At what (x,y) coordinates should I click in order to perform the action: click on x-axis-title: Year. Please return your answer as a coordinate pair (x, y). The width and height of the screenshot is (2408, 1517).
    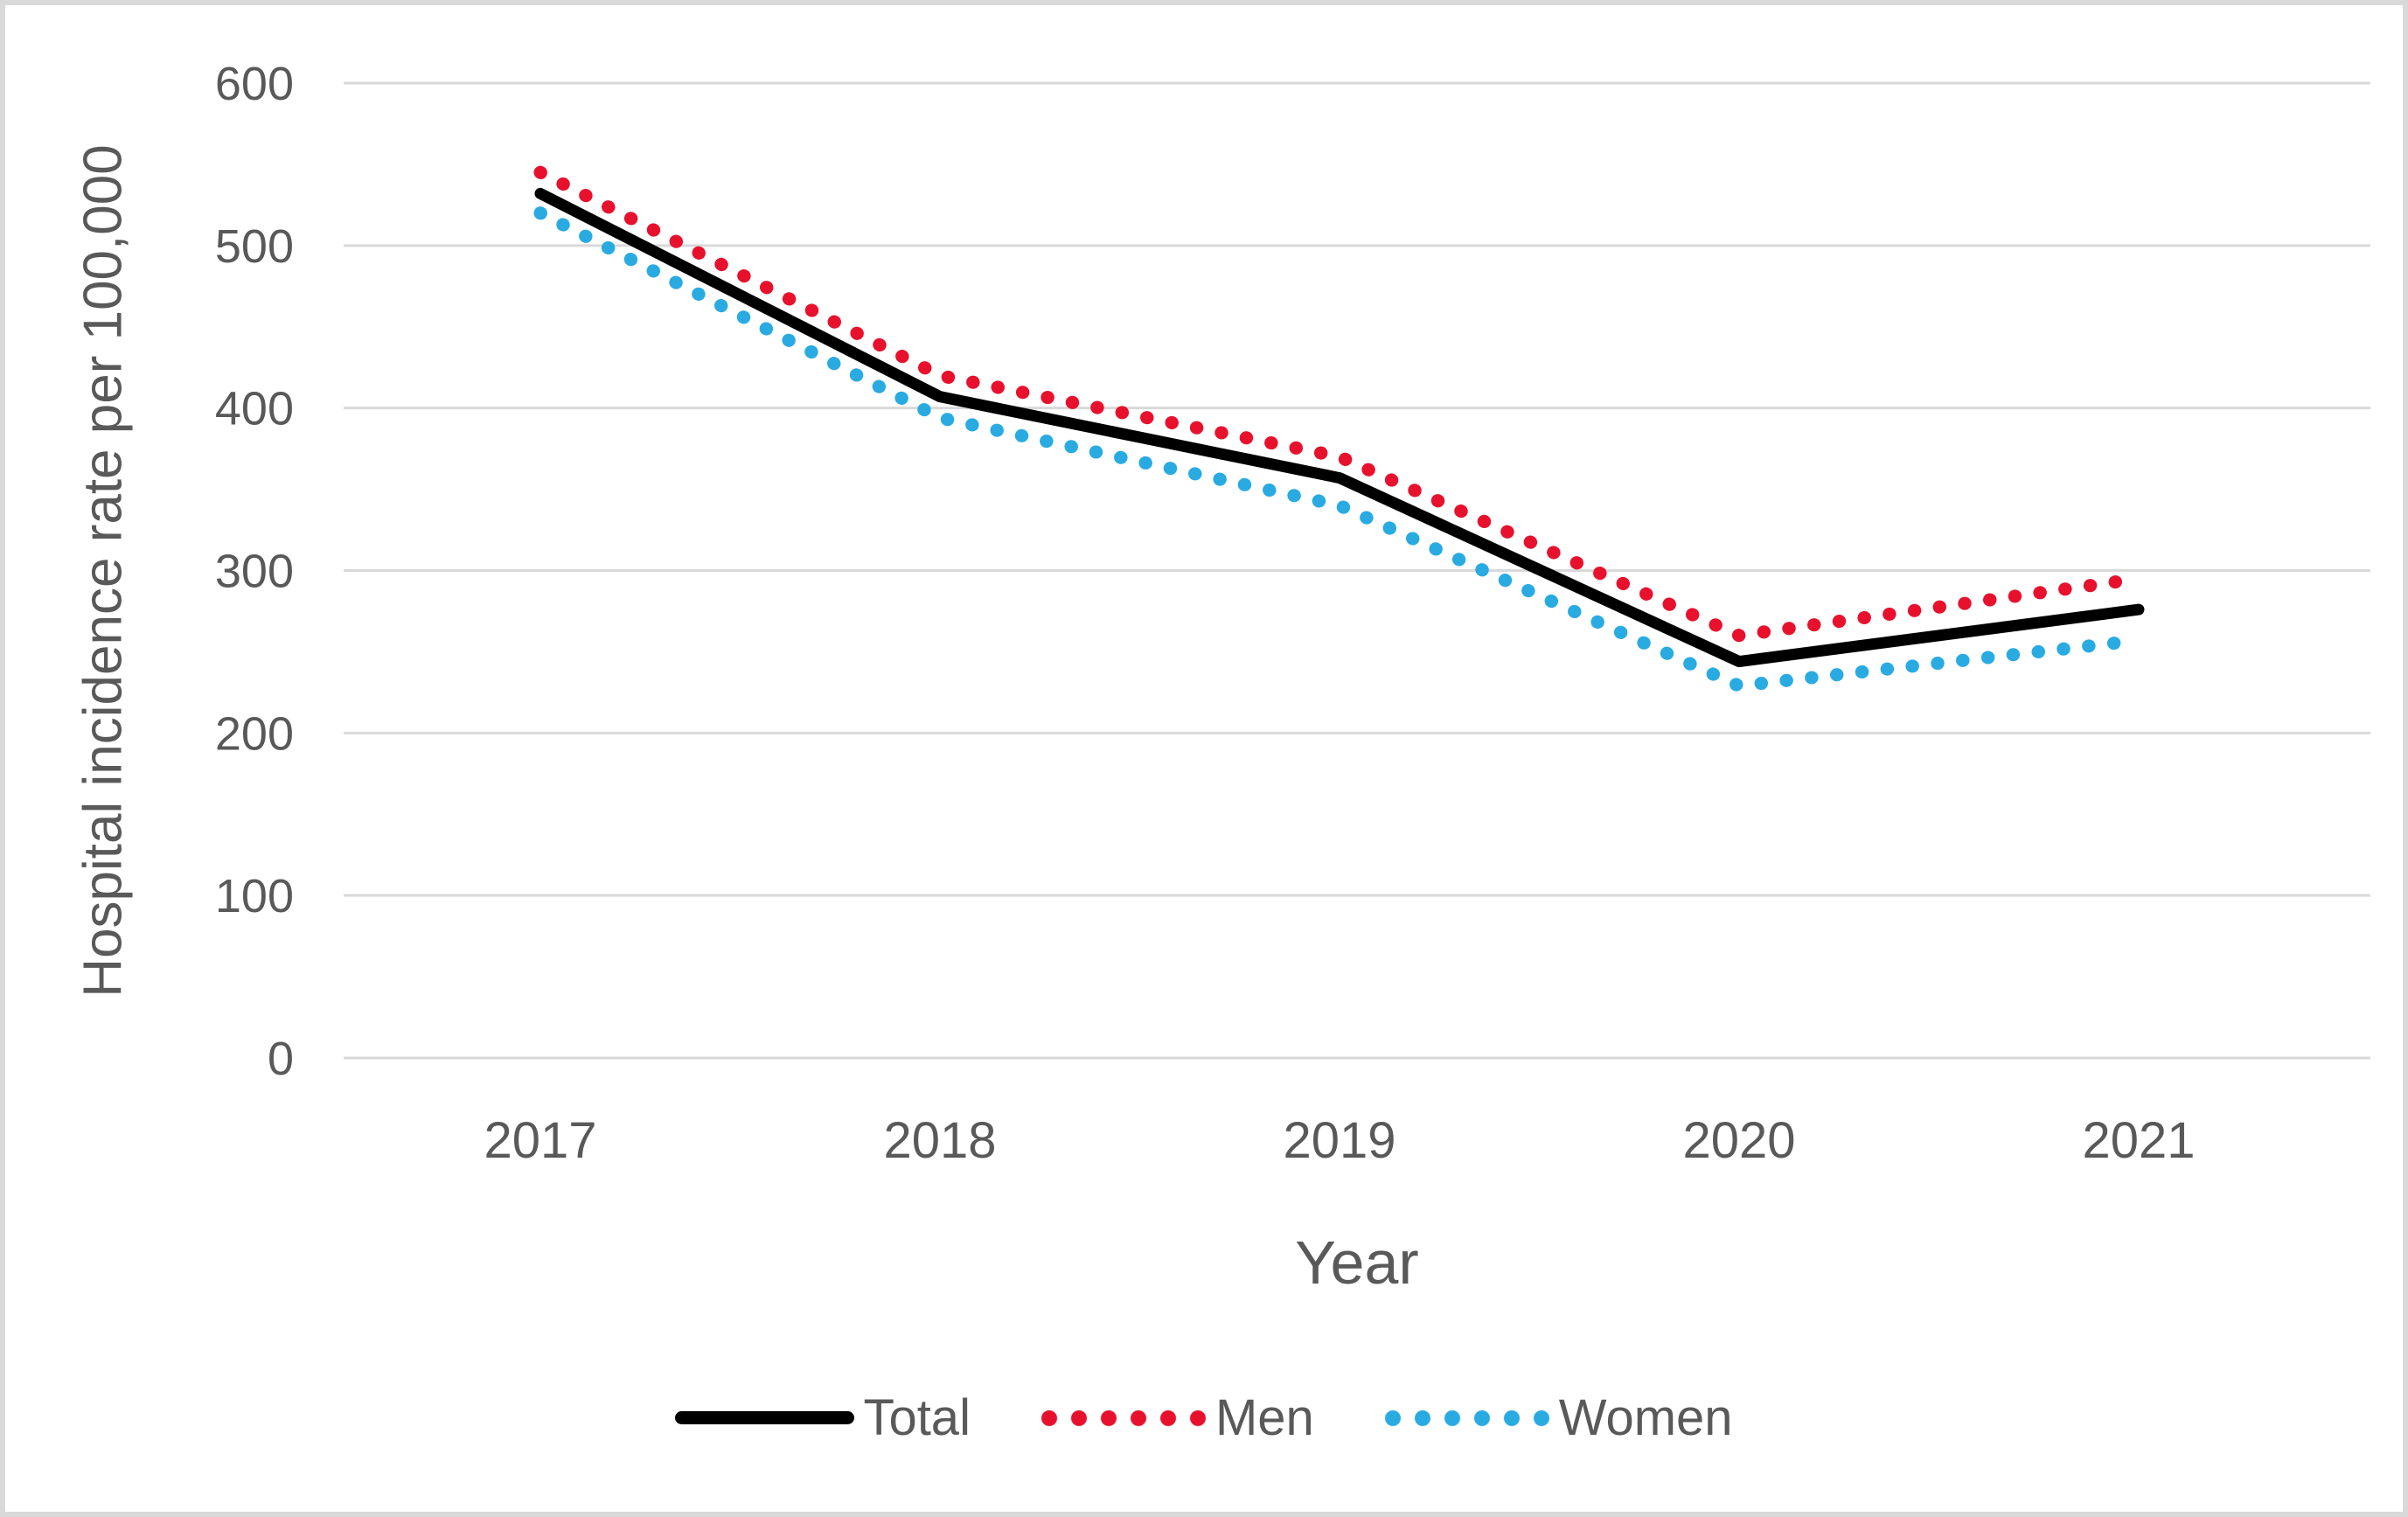
    Looking at the image, I should click on (1357, 1262).